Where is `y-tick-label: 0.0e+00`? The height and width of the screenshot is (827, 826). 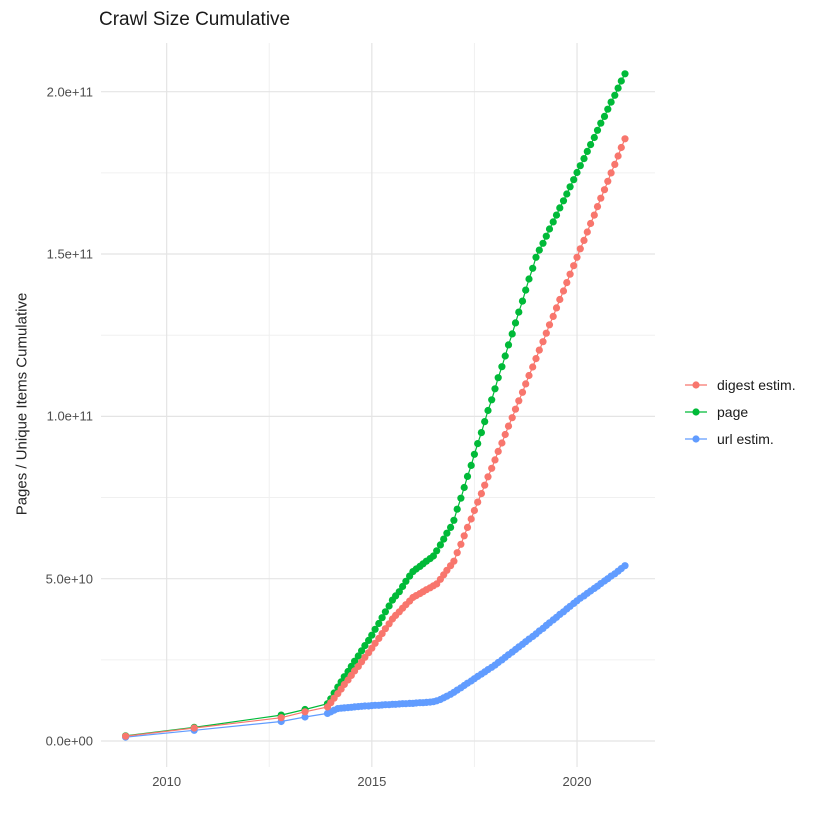 y-tick-label: 0.0e+00 is located at coordinates (69, 741).